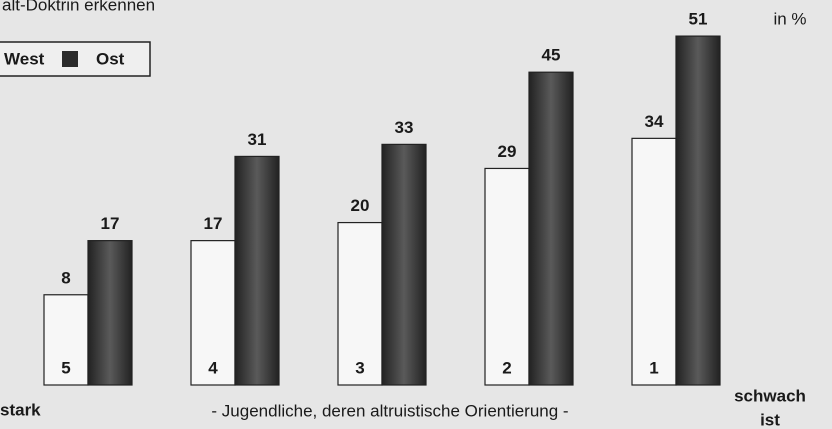 This screenshot has width=832, height=429. What do you see at coordinates (78, 7) in the screenshot?
I see `header-text: alt-Doktrin erkennen` at bounding box center [78, 7].